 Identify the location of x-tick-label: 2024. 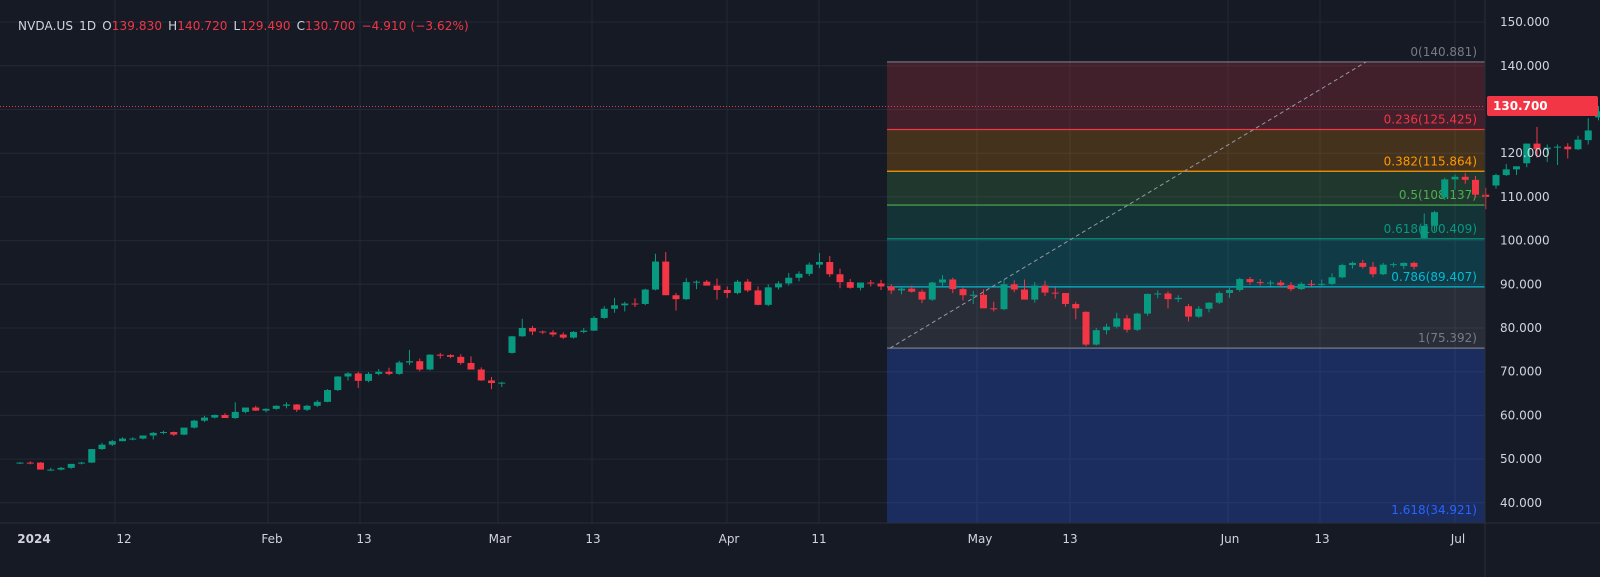
(33, 539).